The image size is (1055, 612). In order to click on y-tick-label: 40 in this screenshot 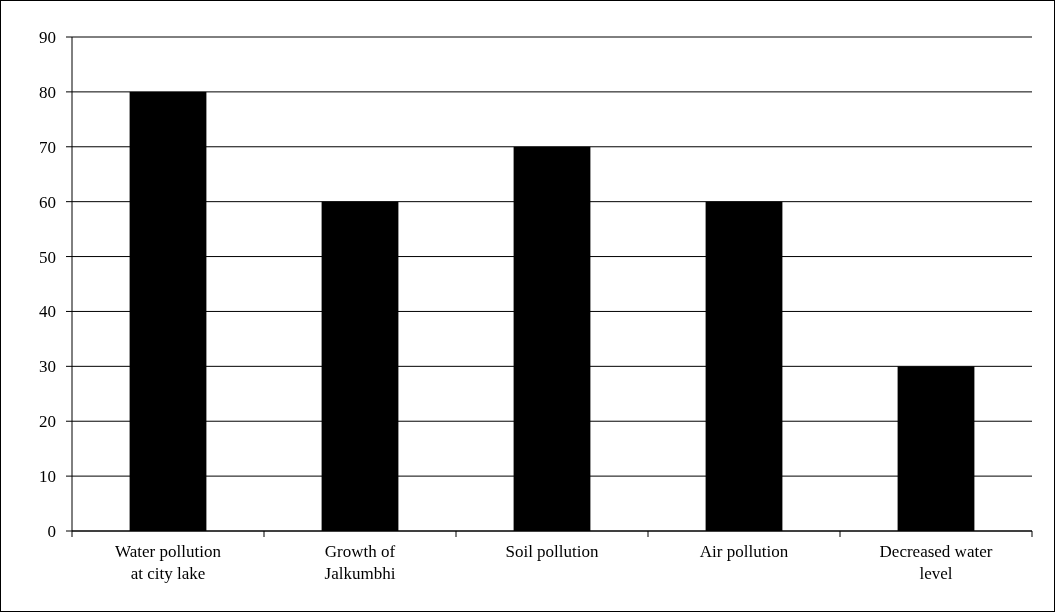, I will do `click(47, 312)`.